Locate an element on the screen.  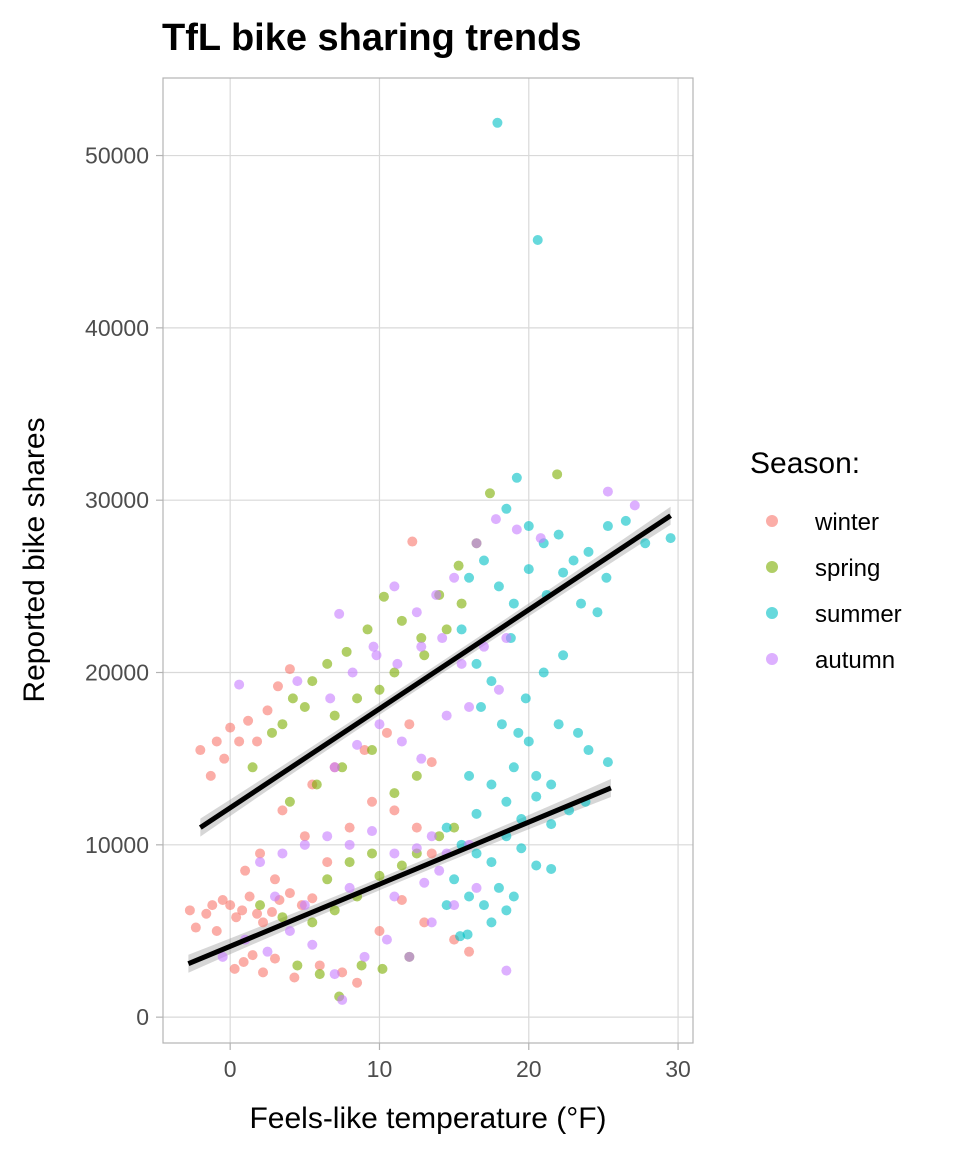
x-tick-label: 20 is located at coordinates (529, 1069).